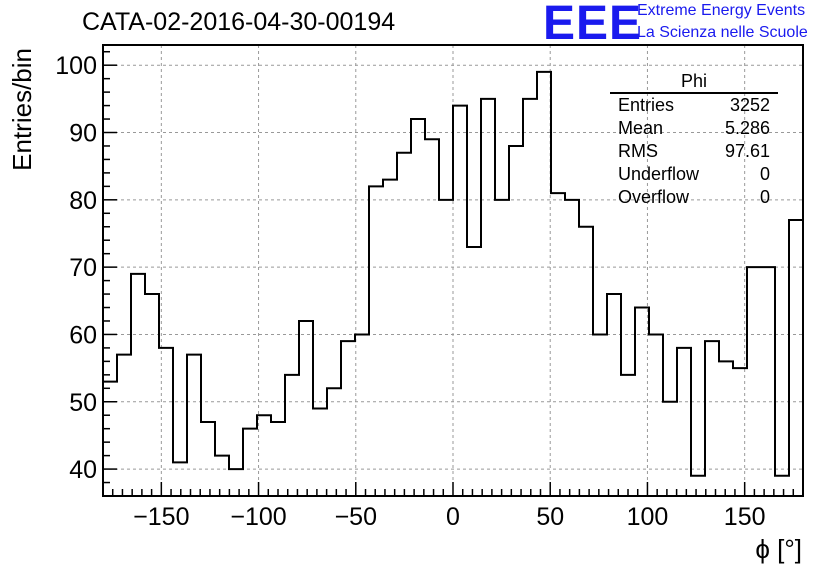  Describe the element at coordinates (745, 517) in the screenshot. I see `x-tick-label: 150` at that location.